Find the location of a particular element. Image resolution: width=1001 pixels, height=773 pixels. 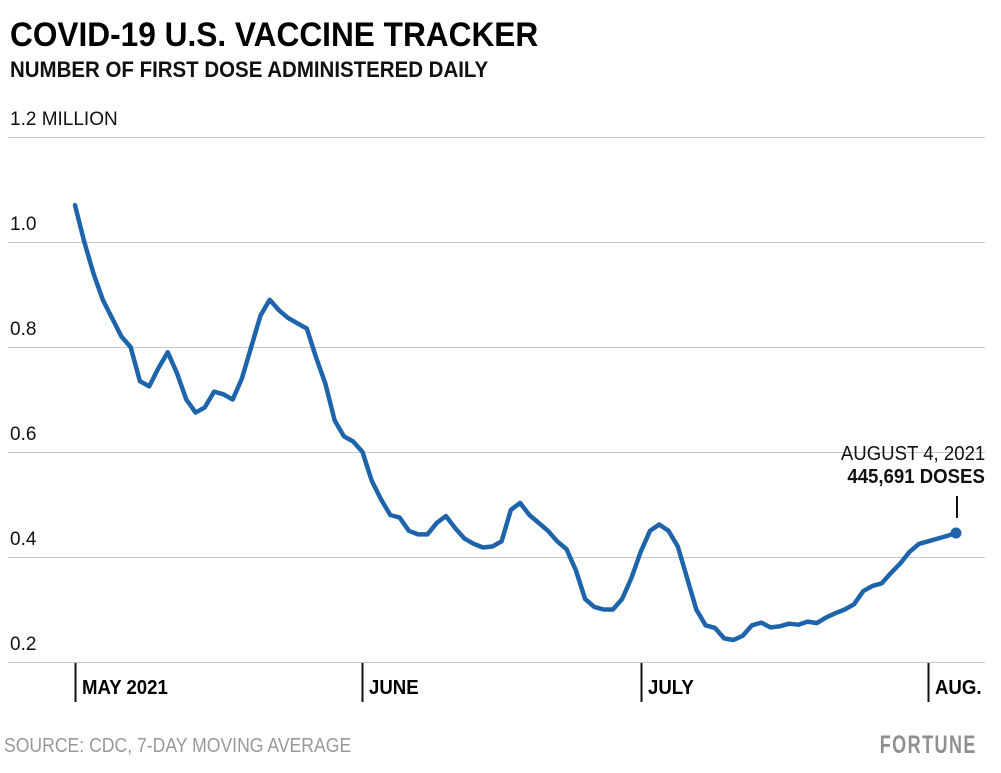

chart-title-text: COVID-19 U.S. VACCINE TRACKER is located at coordinates (274, 35).